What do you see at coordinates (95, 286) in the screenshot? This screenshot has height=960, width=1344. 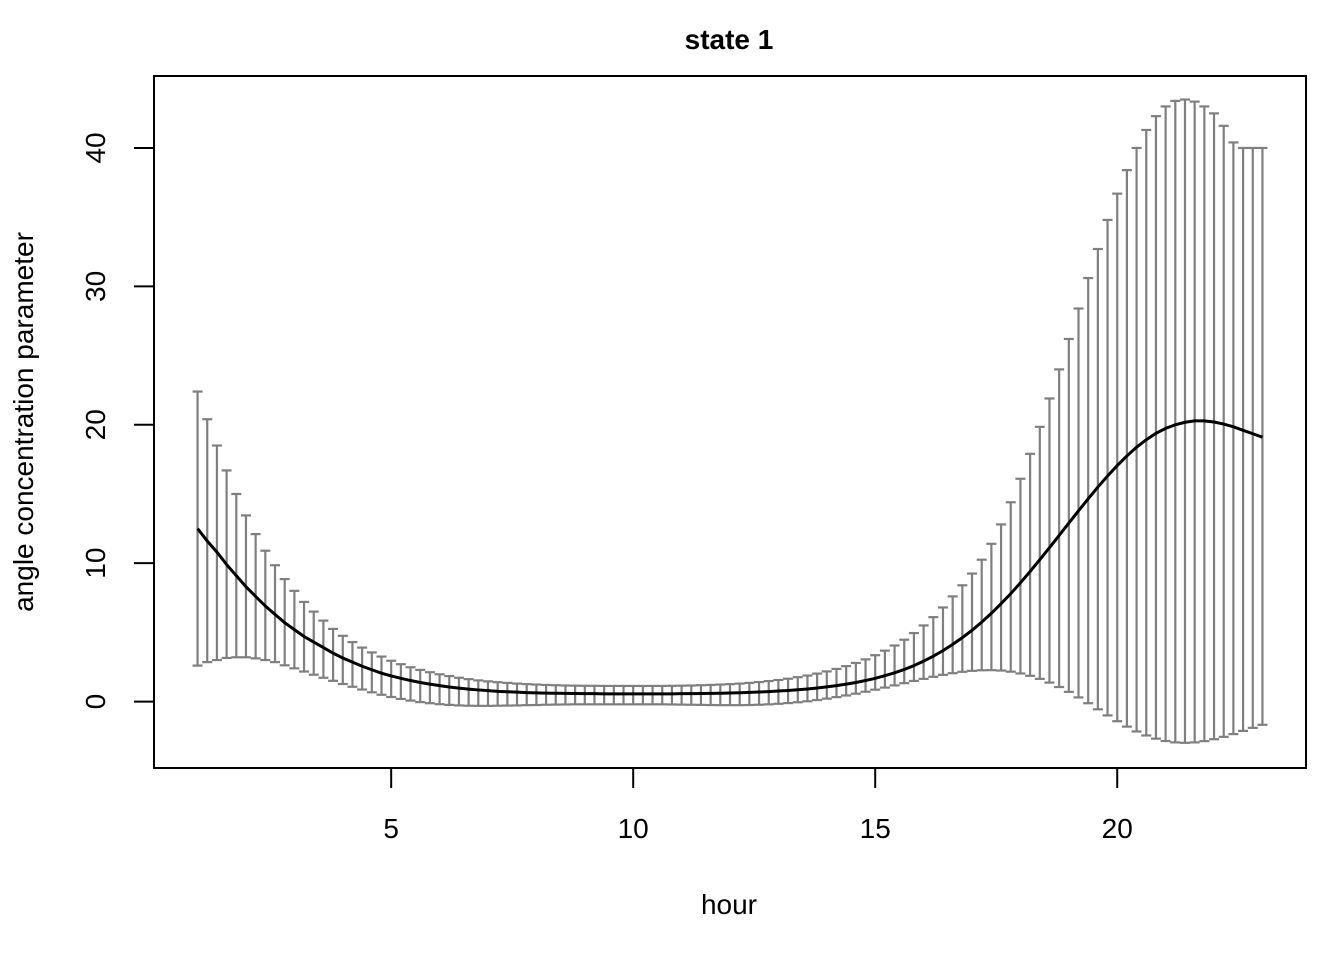 I see `y-tick-label: 30` at bounding box center [95, 286].